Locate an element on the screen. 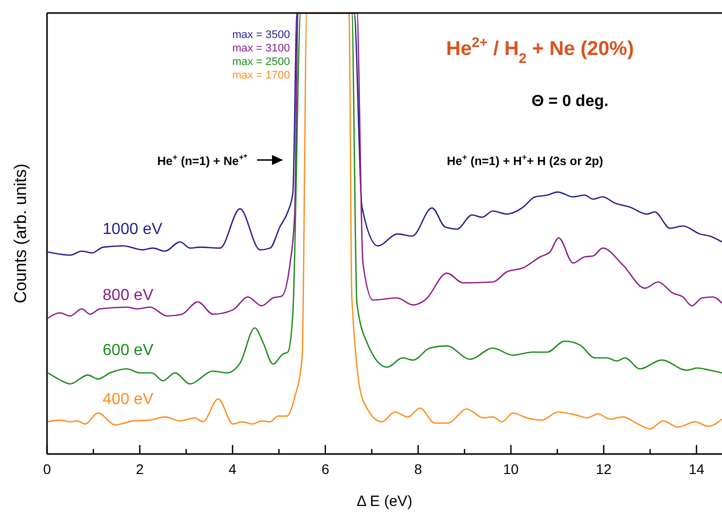  x-tick-label: 4 is located at coordinates (232, 469).